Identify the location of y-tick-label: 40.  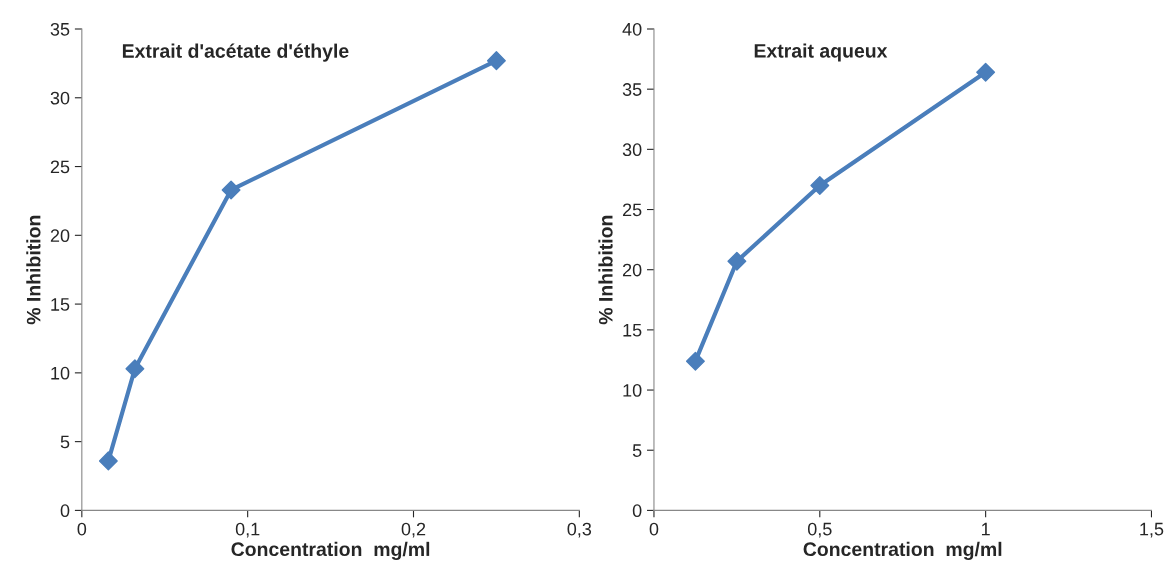
(632, 29).